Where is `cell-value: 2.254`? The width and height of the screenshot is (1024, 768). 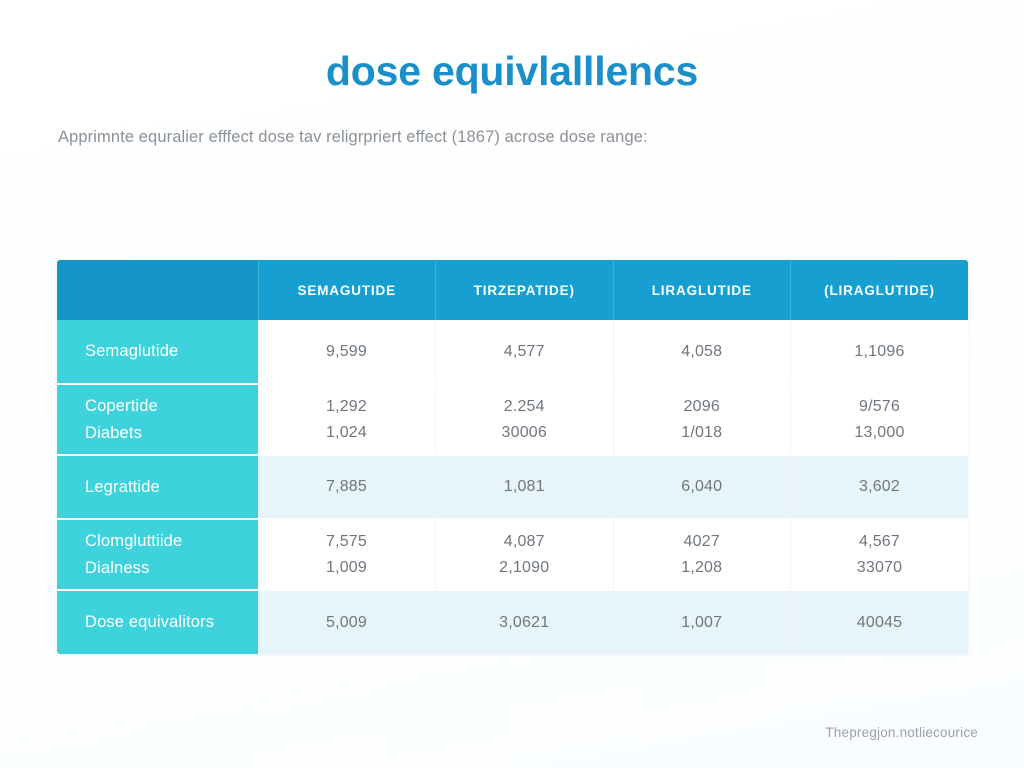
cell-value: 2.254 is located at coordinates (524, 406).